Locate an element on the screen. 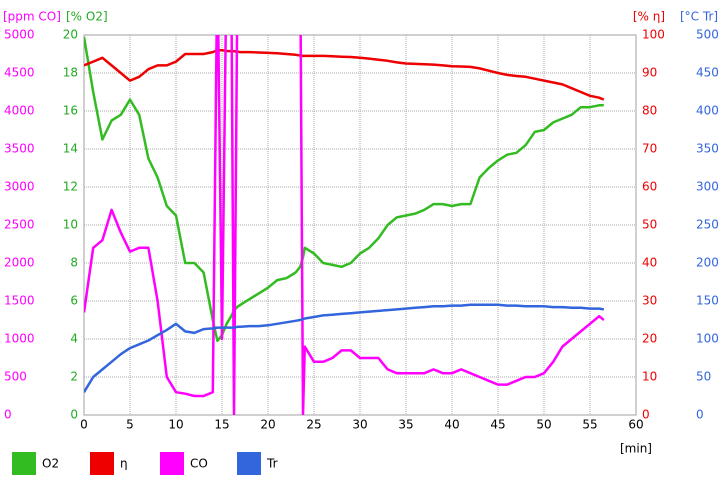 The height and width of the screenshot is (480, 720). y-tick-label: 8 is located at coordinates (74, 263).